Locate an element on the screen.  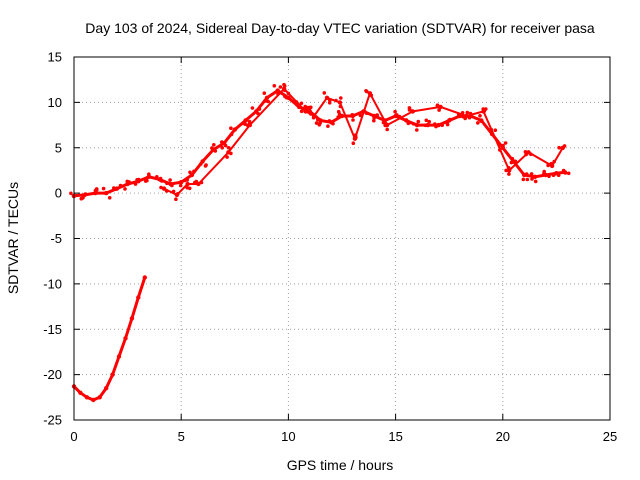
x-tick-label: 0 is located at coordinates (73, 436).